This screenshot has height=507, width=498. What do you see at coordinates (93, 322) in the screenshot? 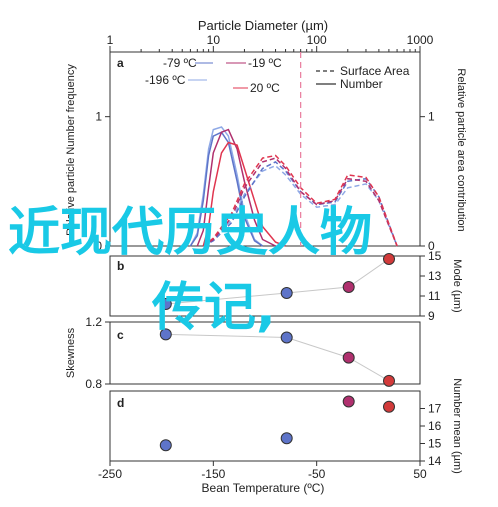
I see `y-tick-label: 1.2` at bounding box center [93, 322].